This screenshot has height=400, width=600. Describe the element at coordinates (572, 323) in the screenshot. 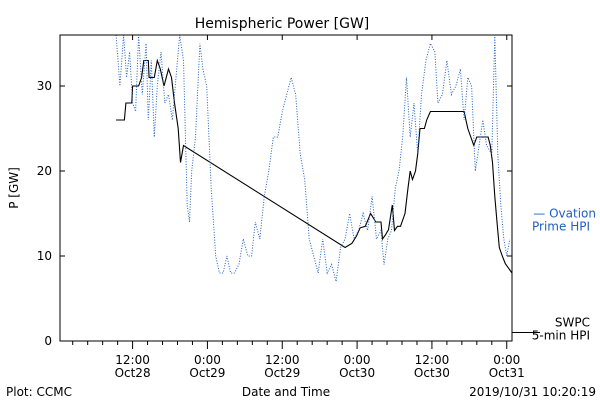

I see `legend-swpc-line1: SWPC` at that location.